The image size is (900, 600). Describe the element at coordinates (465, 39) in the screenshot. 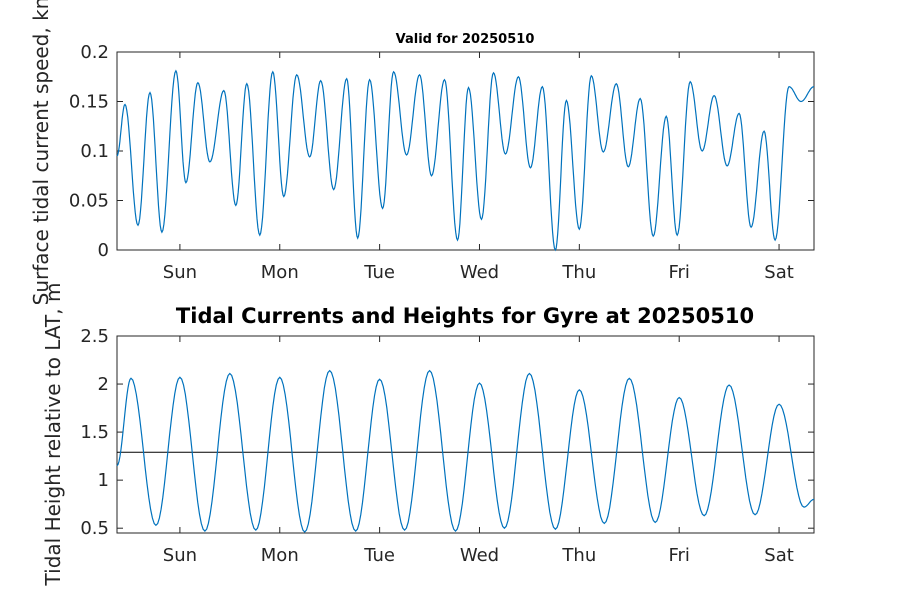

I see `current-speed-title: Valid for 20250510` at that location.